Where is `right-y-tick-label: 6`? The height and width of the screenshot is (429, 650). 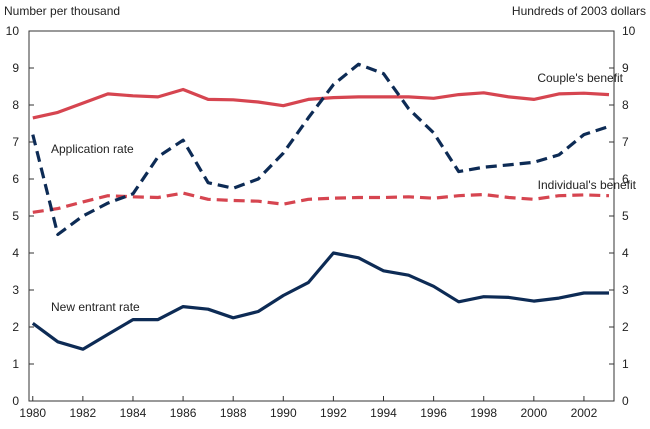 right-y-tick-label: 6 is located at coordinates (625, 179).